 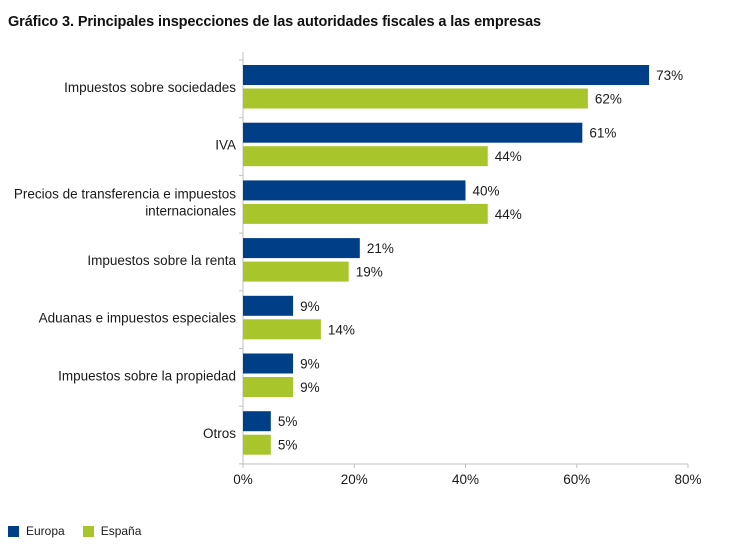 I want to click on value-label-europa: 73%, so click(x=669, y=75).